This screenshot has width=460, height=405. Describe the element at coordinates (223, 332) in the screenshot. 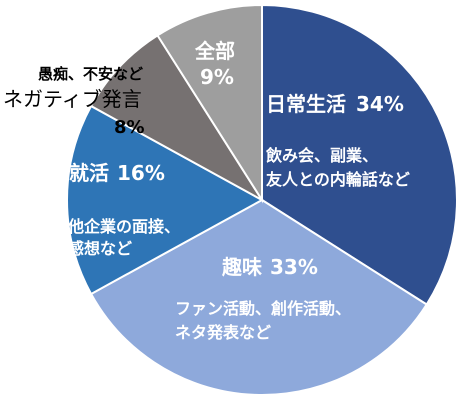

I see `slice-hobby-note-2: ネタ発表など` at that location.